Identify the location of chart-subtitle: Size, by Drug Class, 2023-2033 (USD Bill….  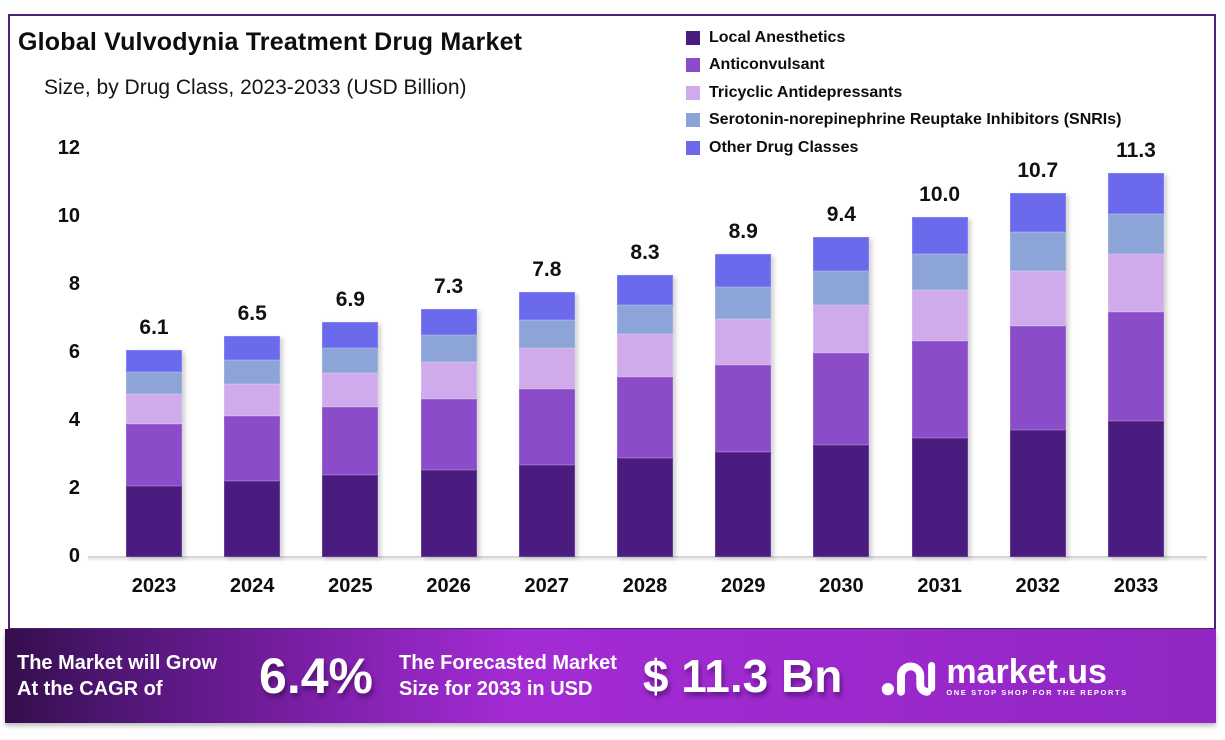
(255, 87).